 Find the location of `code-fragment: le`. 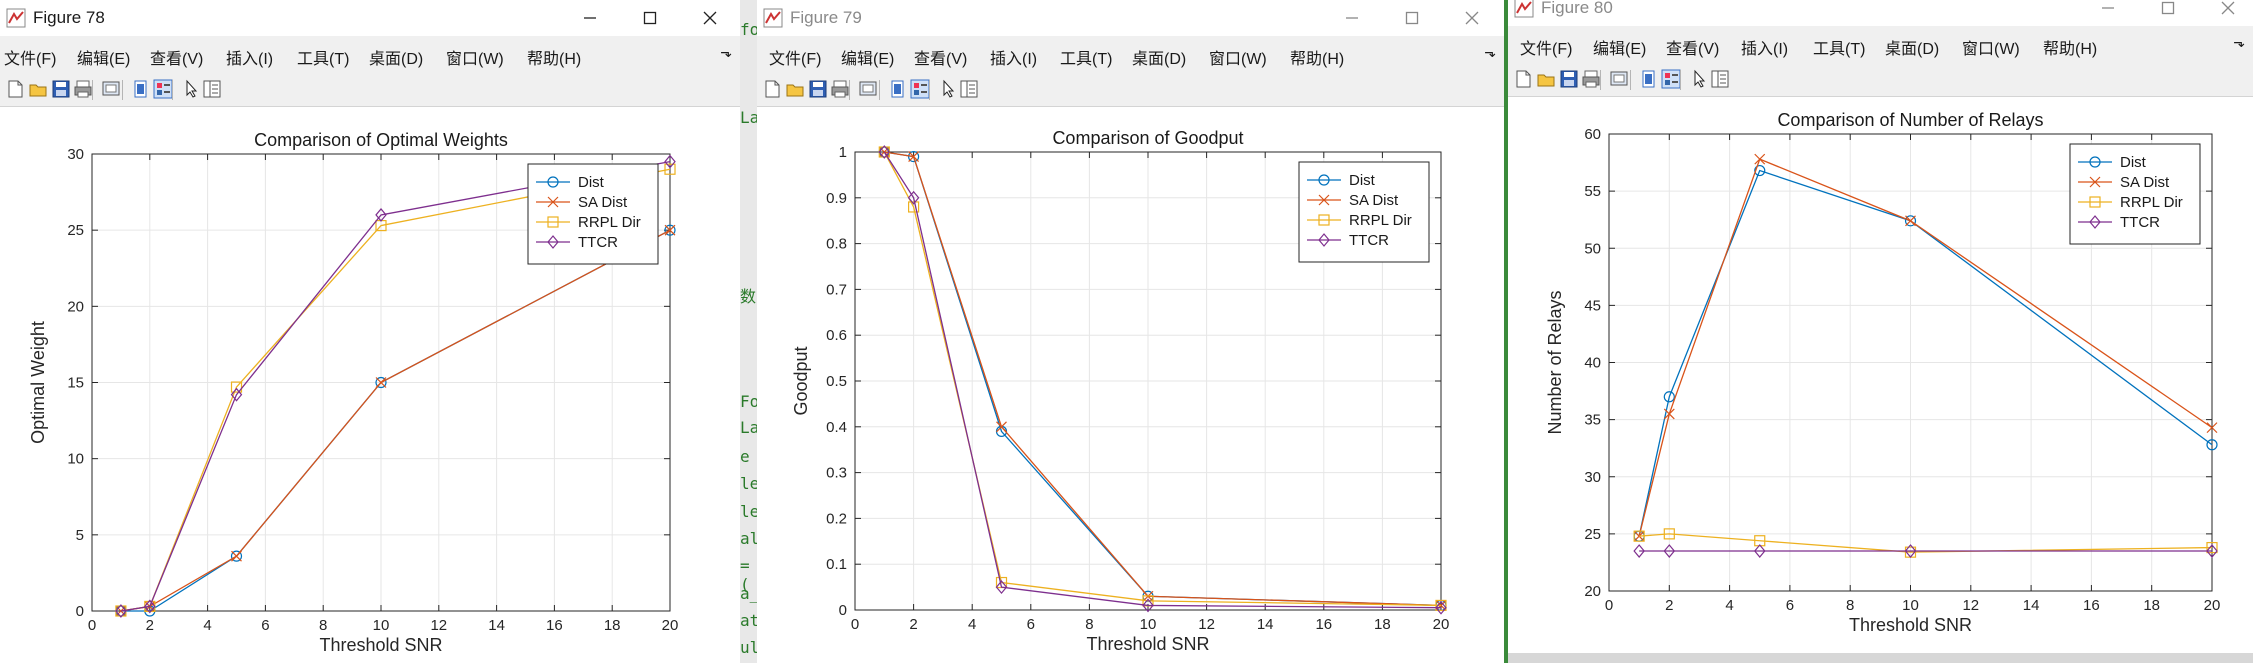

code-fragment: le is located at coordinates (748, 483).